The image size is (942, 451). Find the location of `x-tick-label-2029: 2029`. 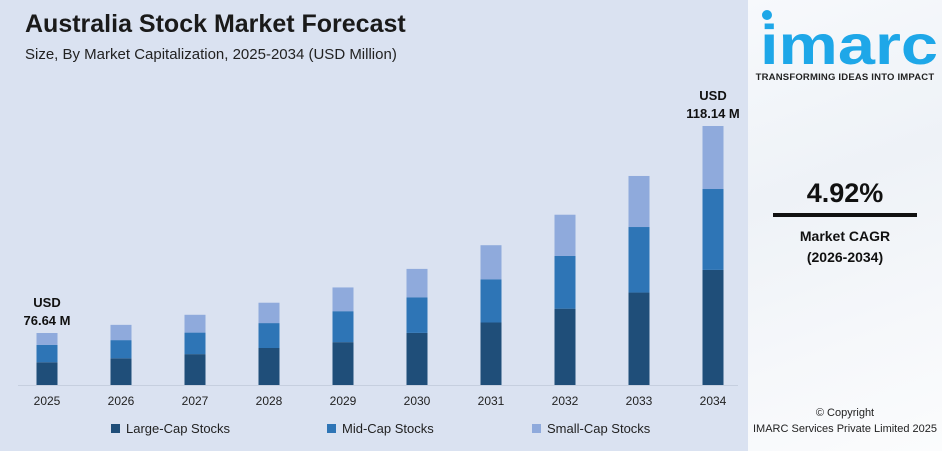

x-tick-label-2029: 2029 is located at coordinates (343, 401).